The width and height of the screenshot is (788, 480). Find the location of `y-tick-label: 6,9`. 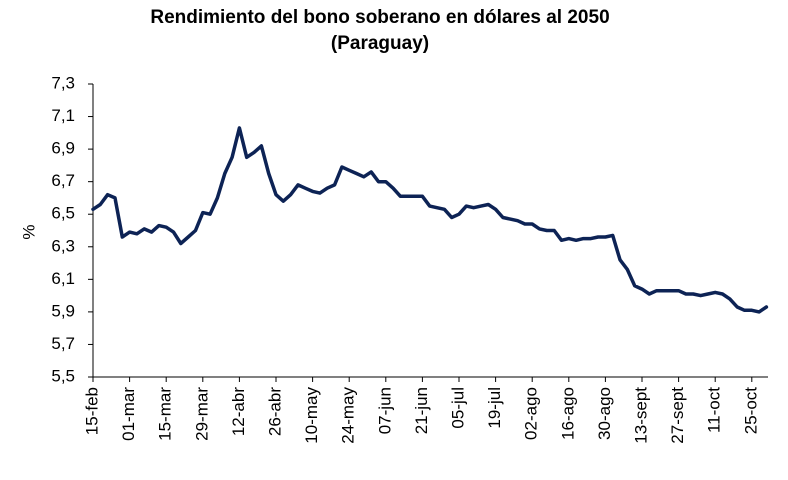

y-tick-label: 6,9 is located at coordinates (63, 148).